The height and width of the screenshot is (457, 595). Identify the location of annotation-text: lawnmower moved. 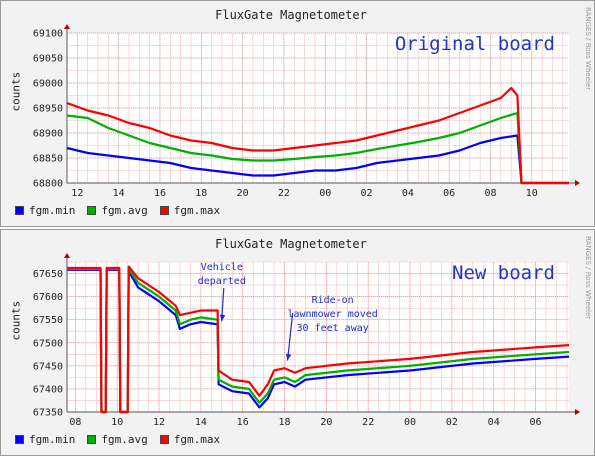
(332, 314).